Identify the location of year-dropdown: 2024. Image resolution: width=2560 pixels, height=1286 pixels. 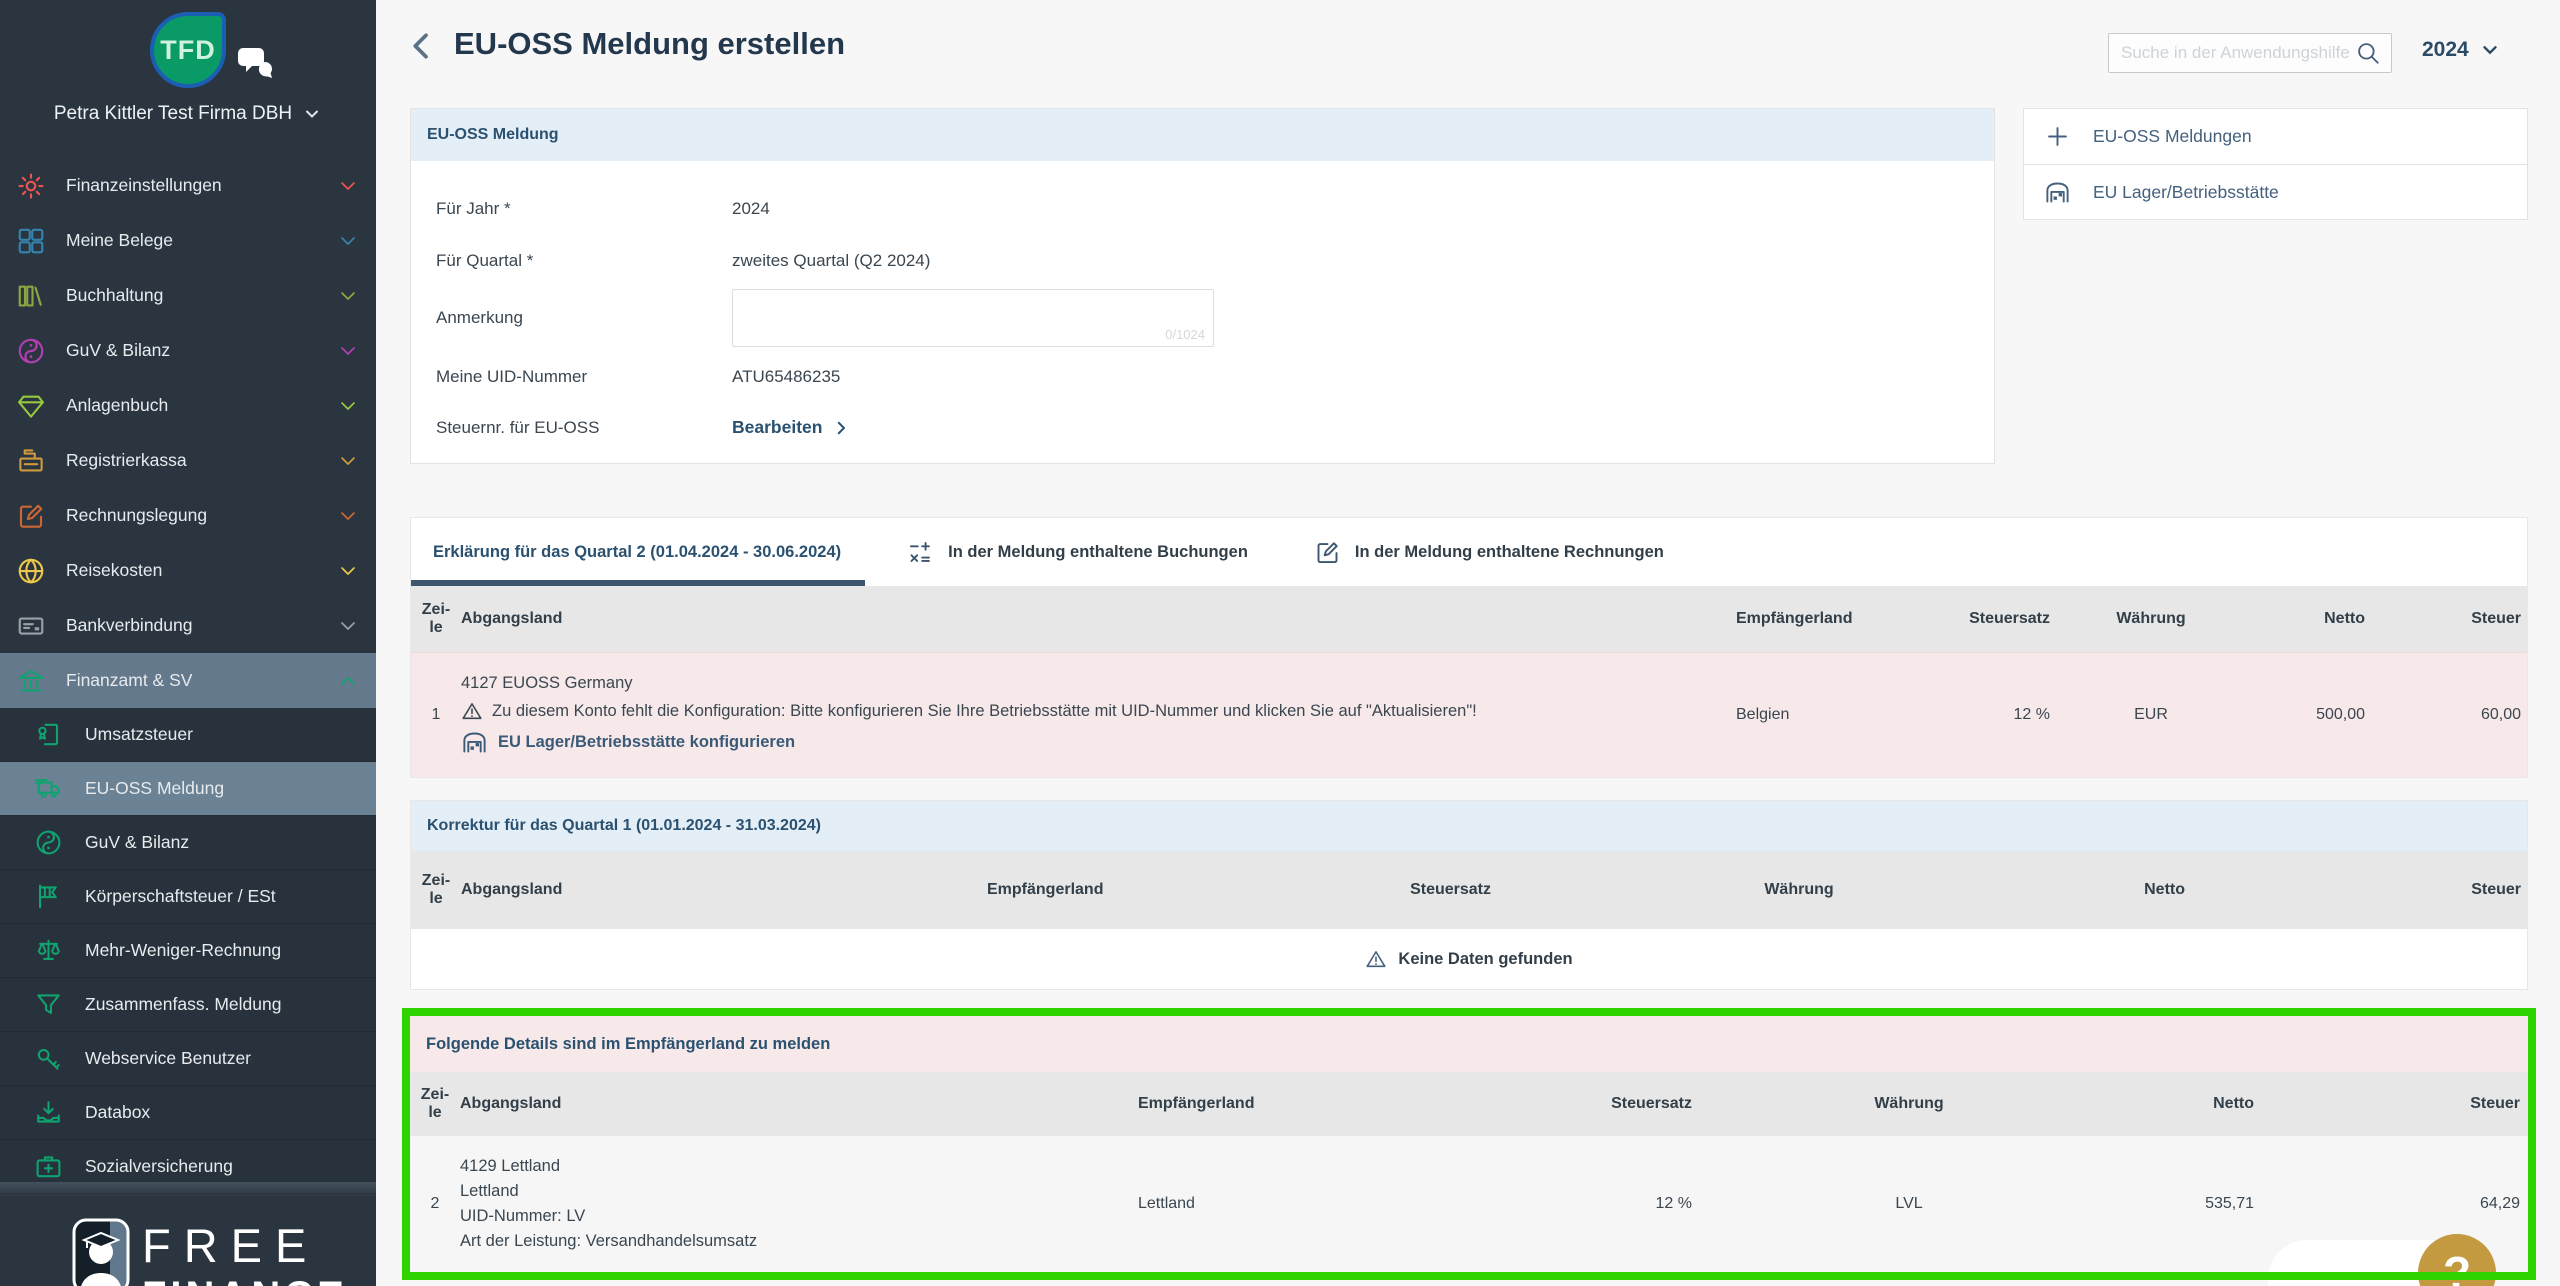
(2461, 50).